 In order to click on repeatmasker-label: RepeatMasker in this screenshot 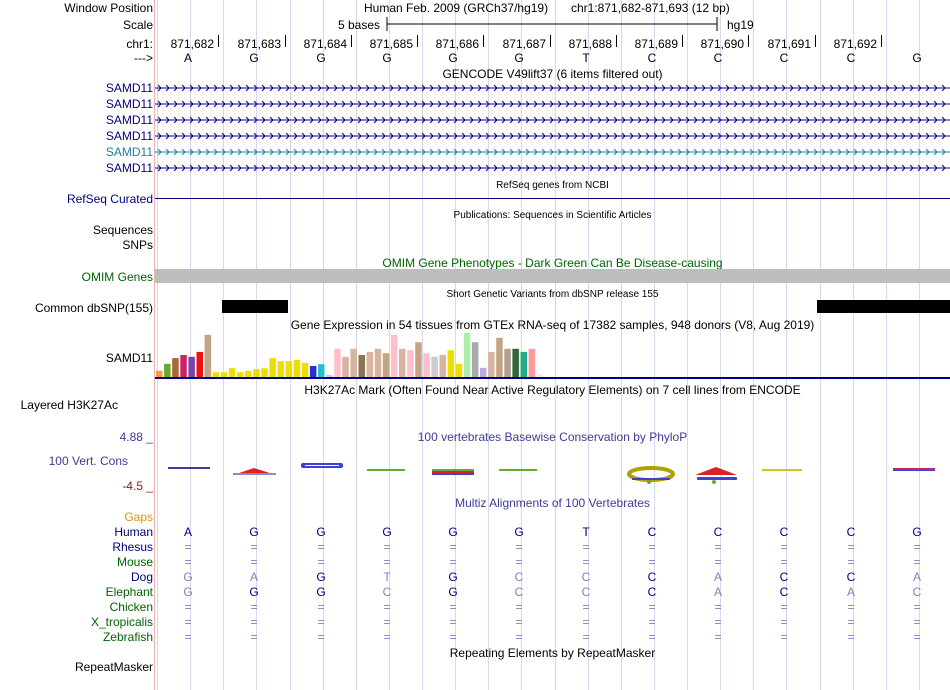, I will do `click(113, 667)`.